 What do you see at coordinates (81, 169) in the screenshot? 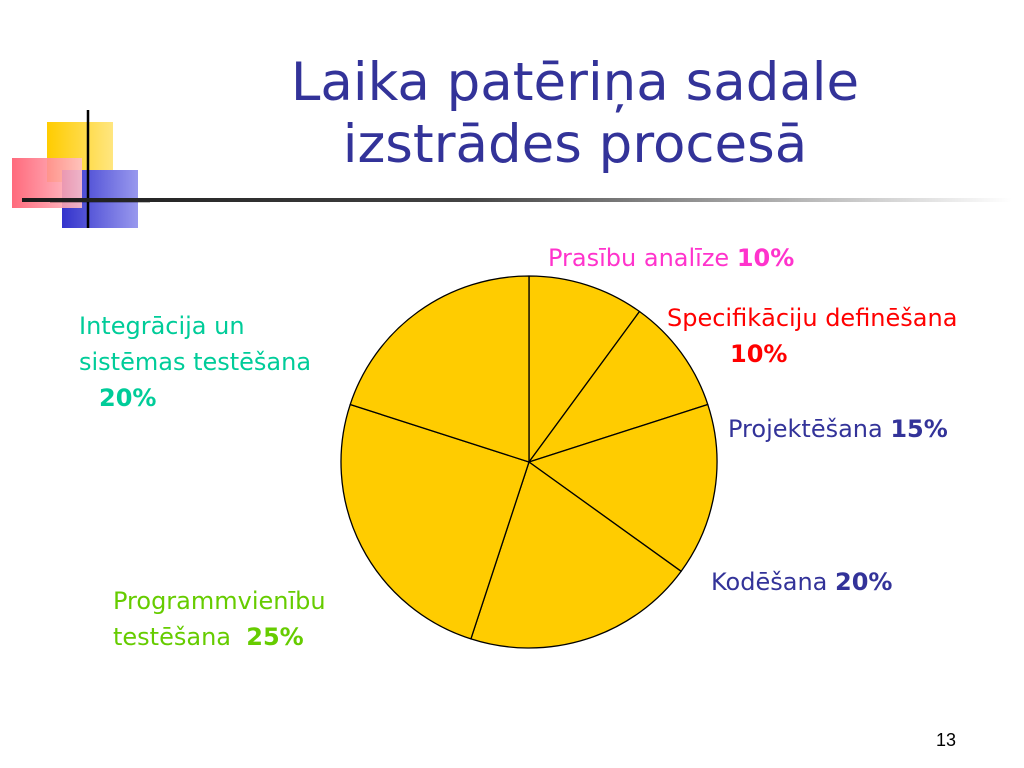
I see `decorative-squares-logo` at bounding box center [81, 169].